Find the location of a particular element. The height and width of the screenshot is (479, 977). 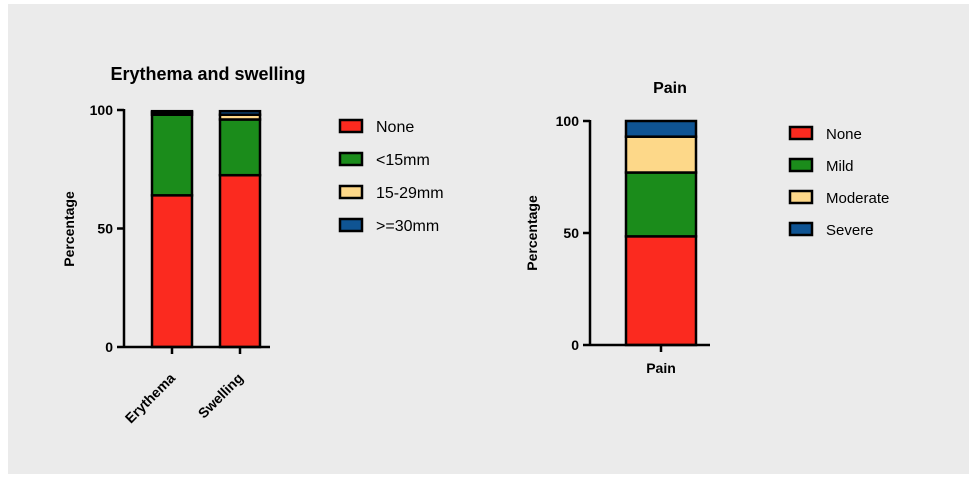

left-chart-category-label-erythema: Erythema is located at coordinates (150, 398).